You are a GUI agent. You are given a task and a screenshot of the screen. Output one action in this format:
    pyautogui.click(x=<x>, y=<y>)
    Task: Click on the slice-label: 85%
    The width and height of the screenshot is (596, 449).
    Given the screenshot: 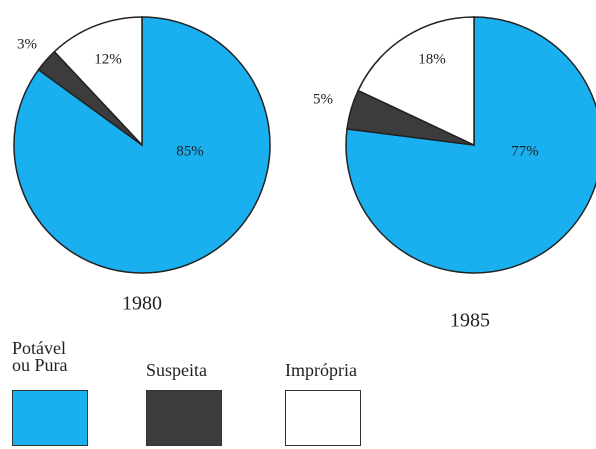 What is the action you would take?
    pyautogui.click(x=190, y=151)
    